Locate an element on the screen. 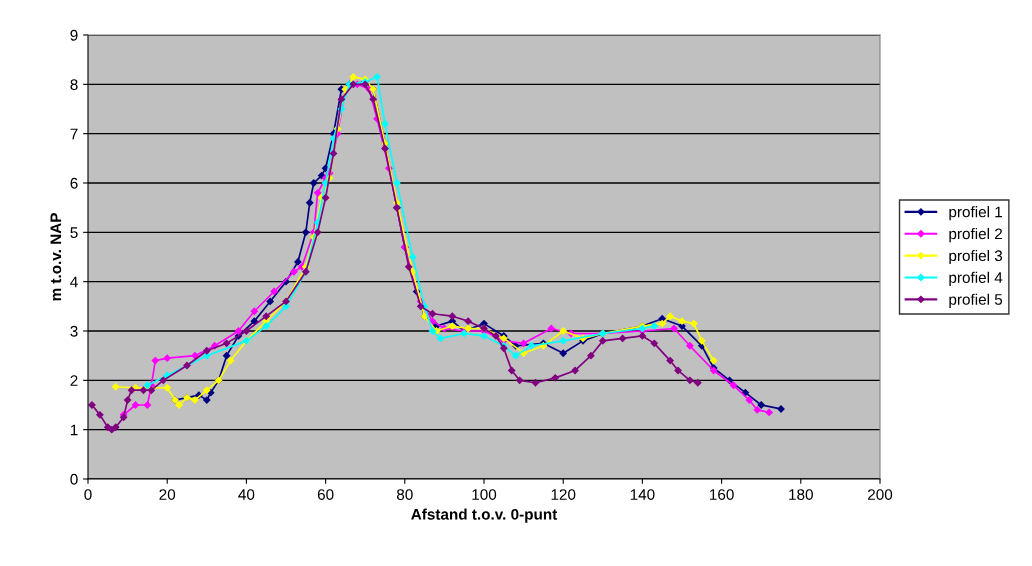  x-tick-label: 200 is located at coordinates (880, 494).